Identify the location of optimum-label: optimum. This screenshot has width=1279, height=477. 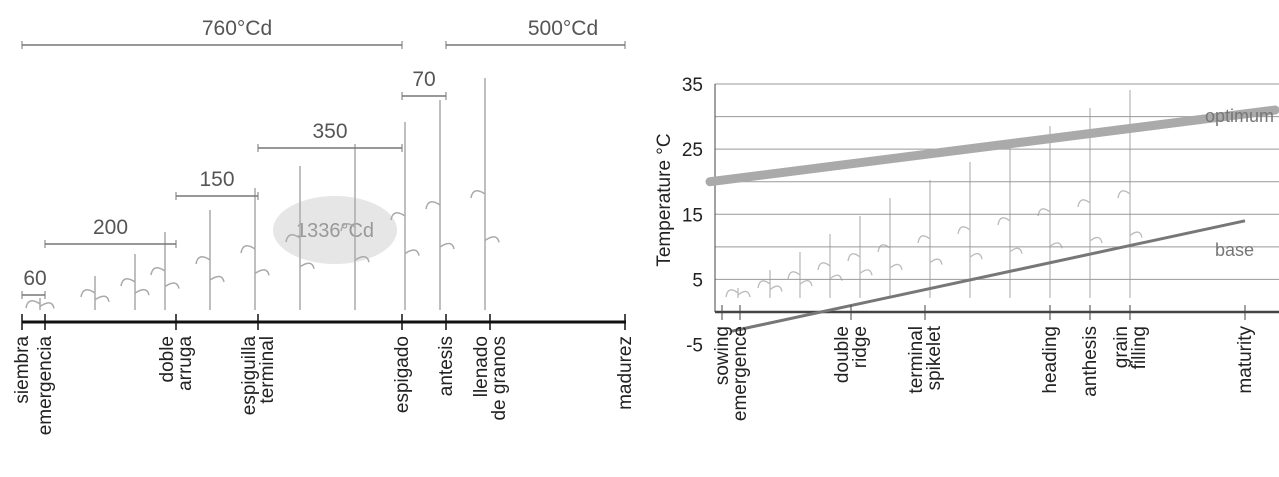
(1239, 116).